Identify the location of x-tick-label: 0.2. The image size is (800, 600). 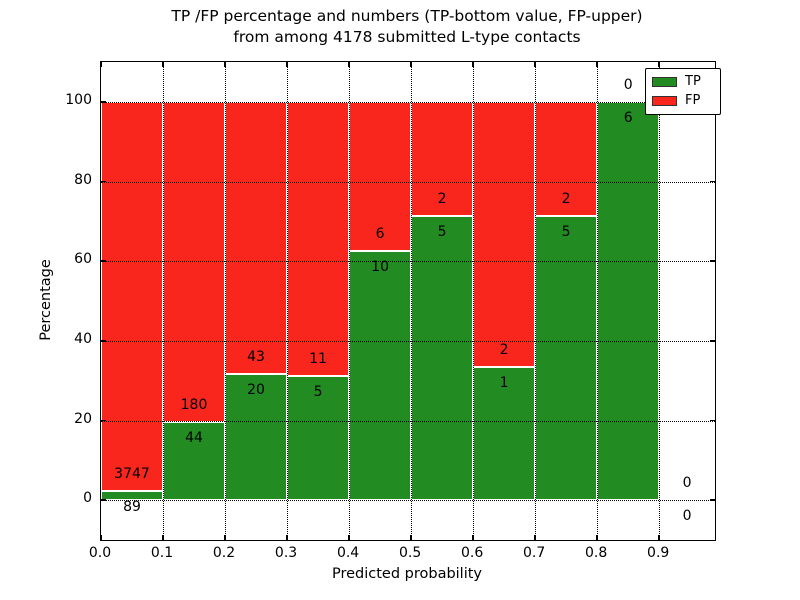
(224, 553).